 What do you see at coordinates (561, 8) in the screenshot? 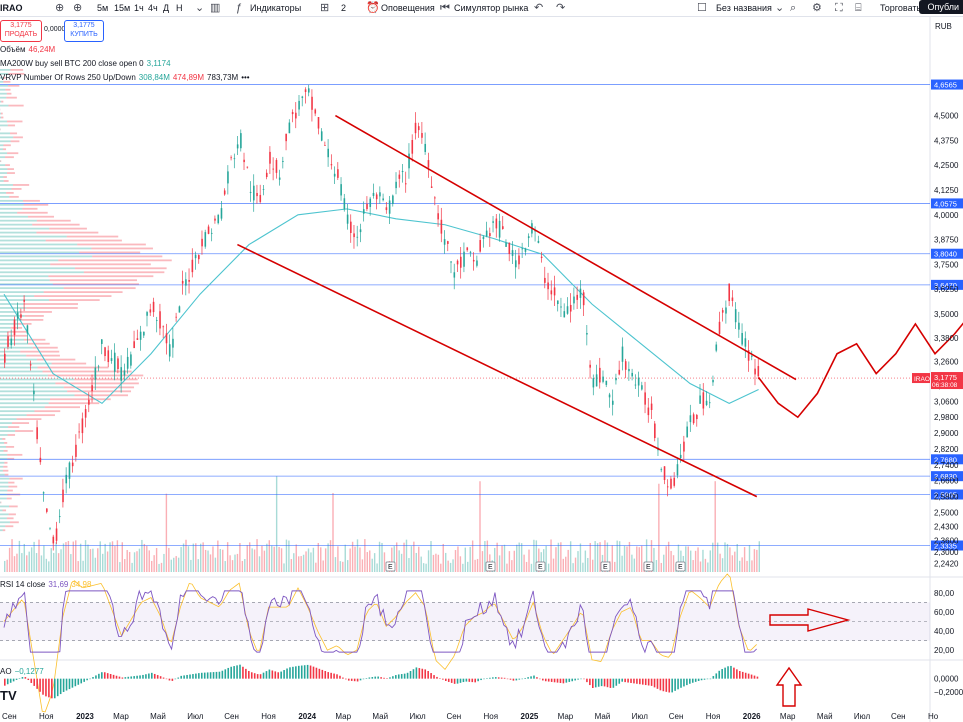
I see `redo-icon: ↷` at bounding box center [561, 8].